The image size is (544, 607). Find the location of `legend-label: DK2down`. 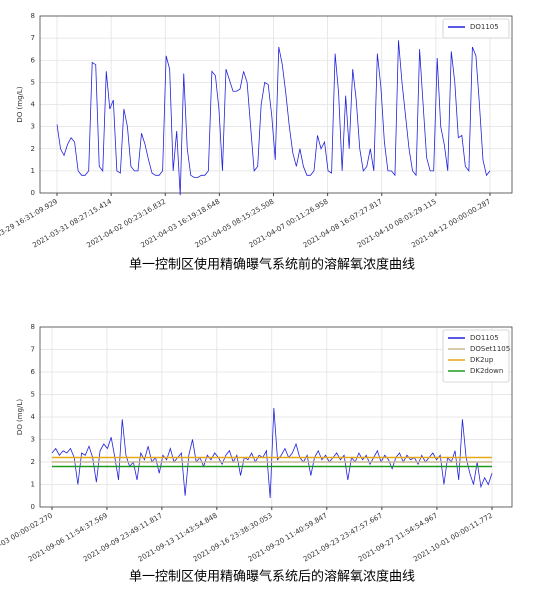

legend-label: DK2down is located at coordinates (486, 371).